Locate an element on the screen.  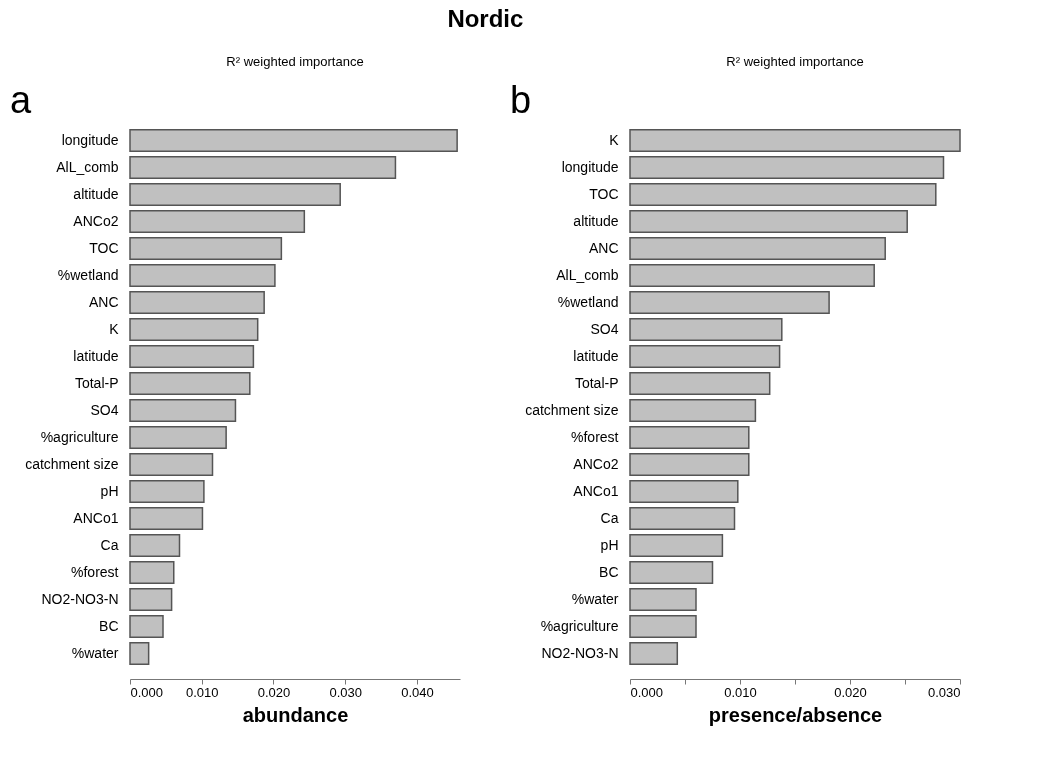
x-axis-title: abundance is located at coordinates (295, 714).